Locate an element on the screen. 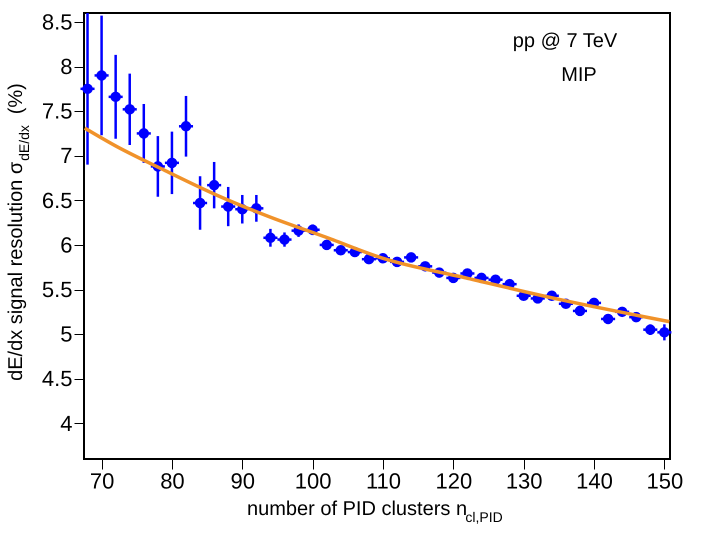  y-tick-label: 7.5 is located at coordinates (57, 111).